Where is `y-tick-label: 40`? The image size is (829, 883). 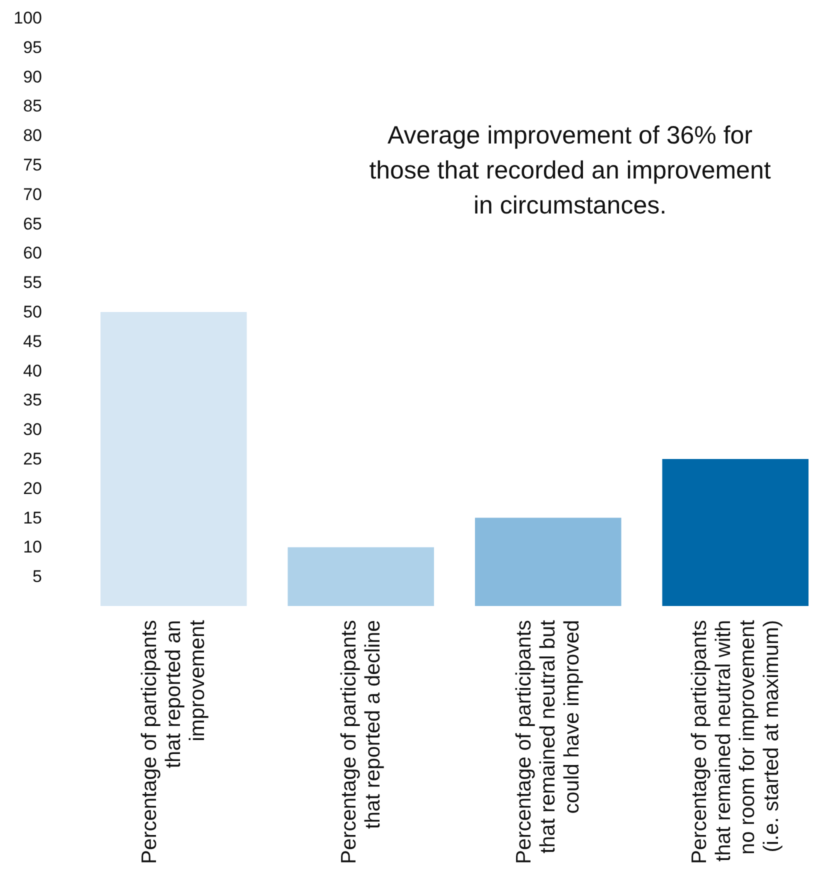 y-tick-label: 40 is located at coordinates (32, 370).